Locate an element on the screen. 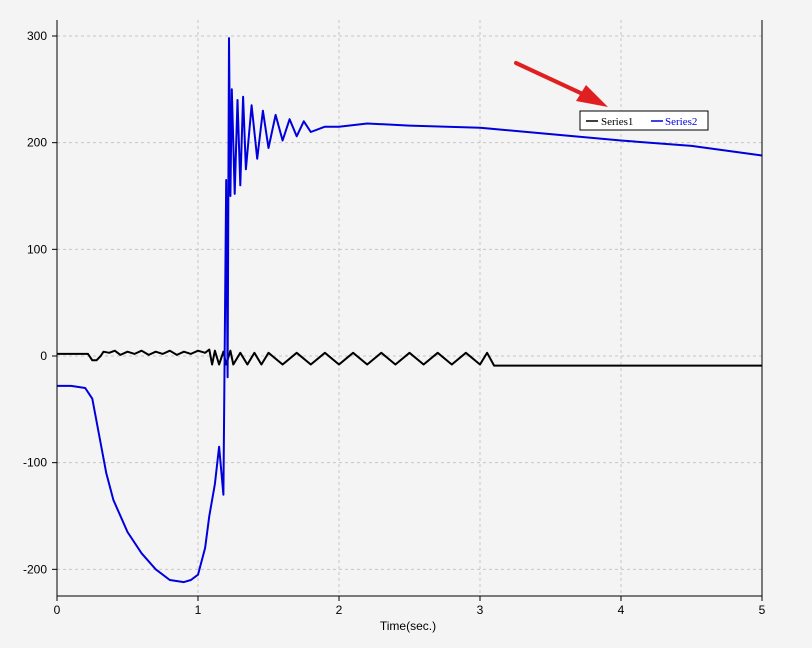 The width and height of the screenshot is (812, 648). arrow-head is located at coordinates (592, 96).